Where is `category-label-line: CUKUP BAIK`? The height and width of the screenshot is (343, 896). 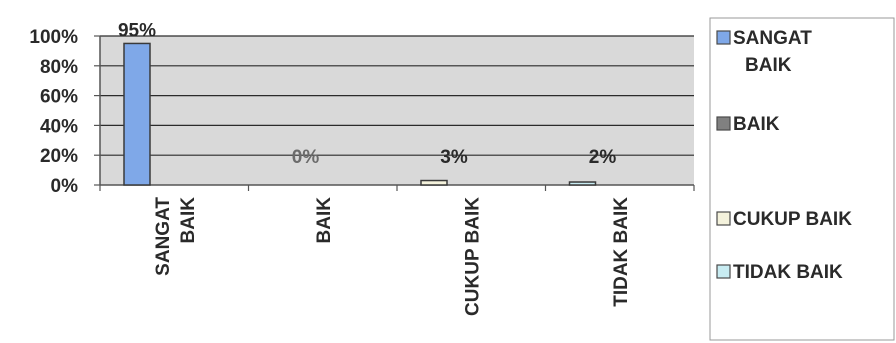 category-label-line: CUKUP BAIK is located at coordinates (472, 256).